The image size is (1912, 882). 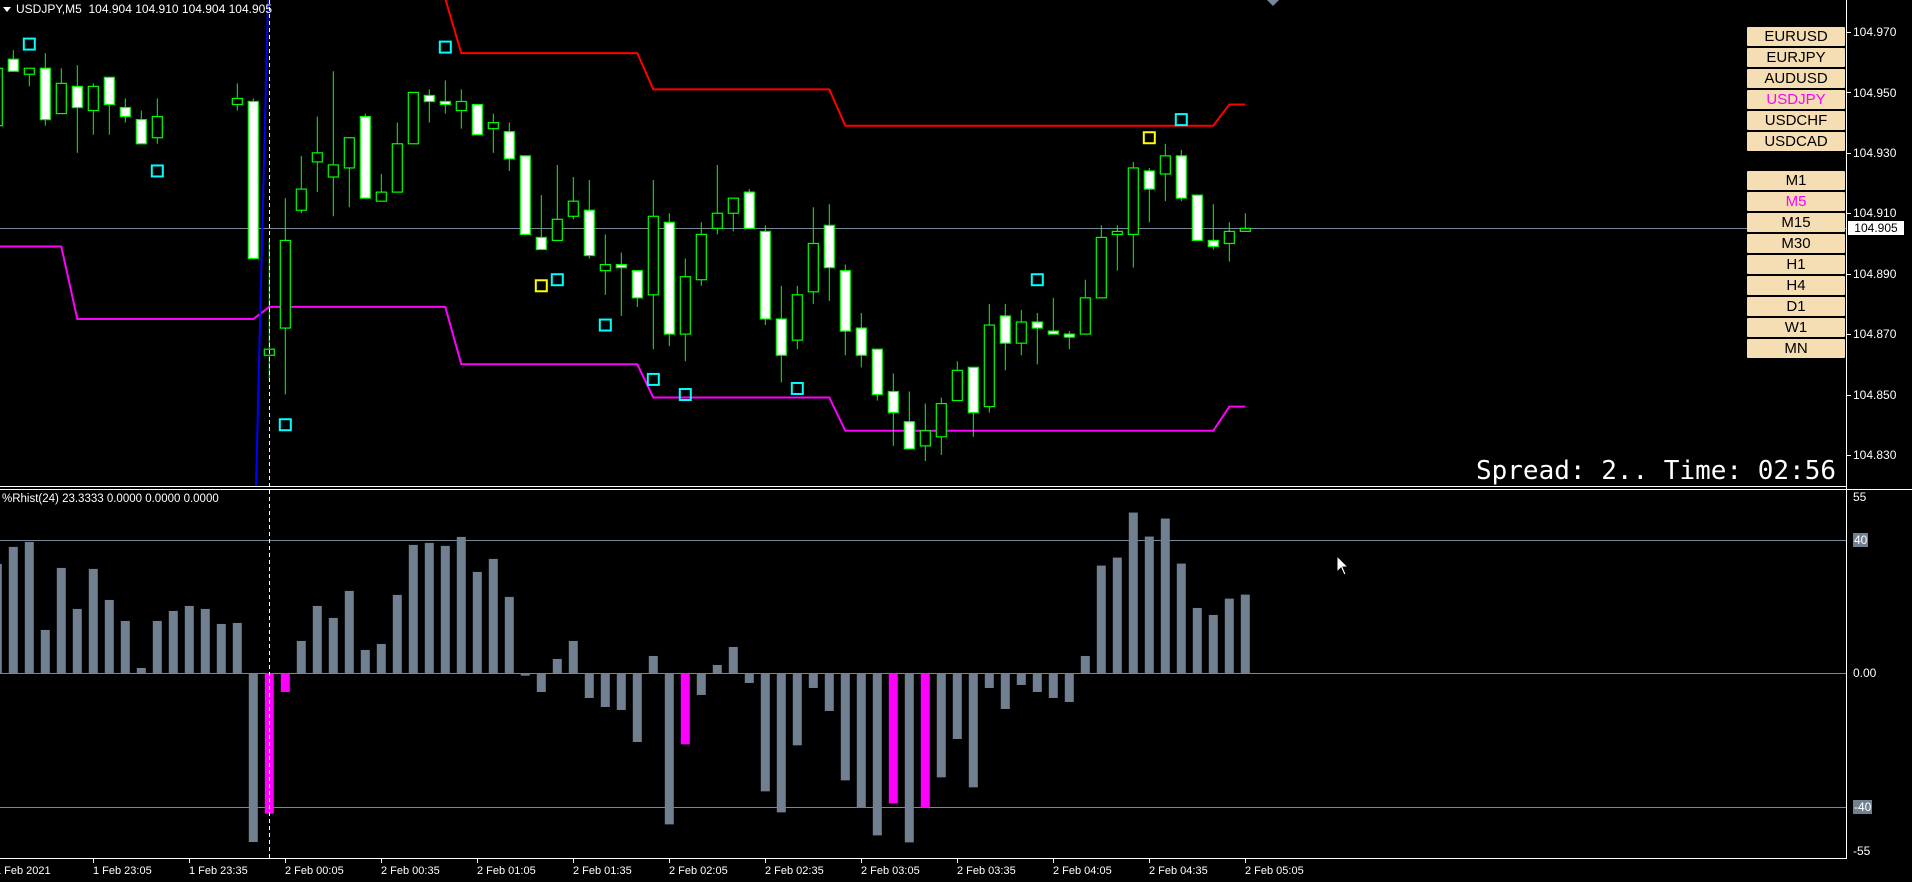 What do you see at coordinates (1796, 327) in the screenshot?
I see `timeframe-button-w1: W1` at bounding box center [1796, 327].